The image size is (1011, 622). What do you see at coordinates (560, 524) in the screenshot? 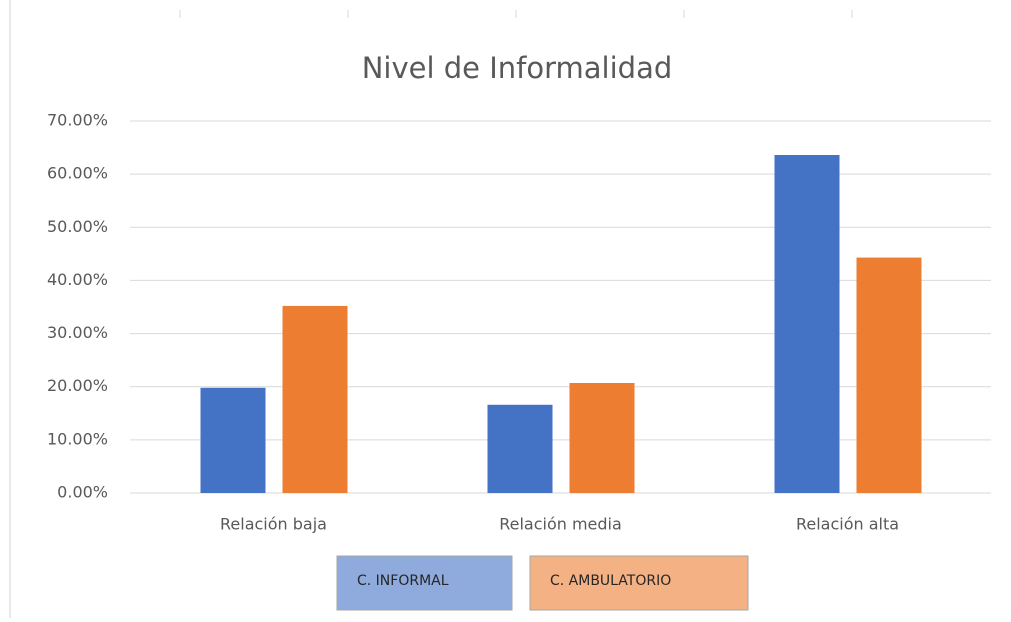
I see `x-tick-label: Relación media` at bounding box center [560, 524].